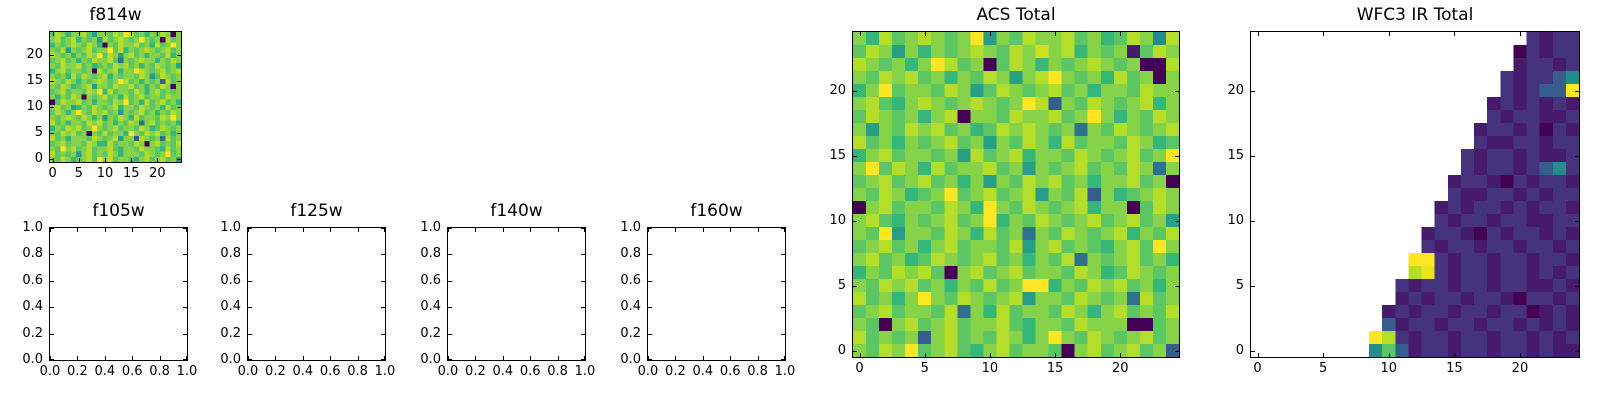 The height and width of the screenshot is (400, 1600). What do you see at coordinates (430, 307) in the screenshot?
I see `y-tick-label: 0.4` at bounding box center [430, 307].